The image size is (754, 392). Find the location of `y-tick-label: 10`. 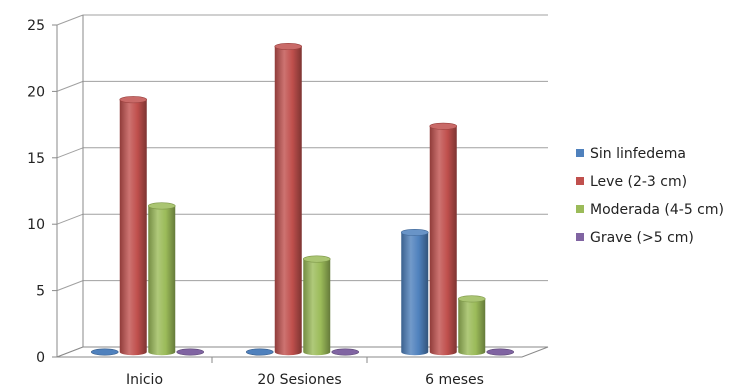

y-tick-label: 10 is located at coordinates (36, 225).